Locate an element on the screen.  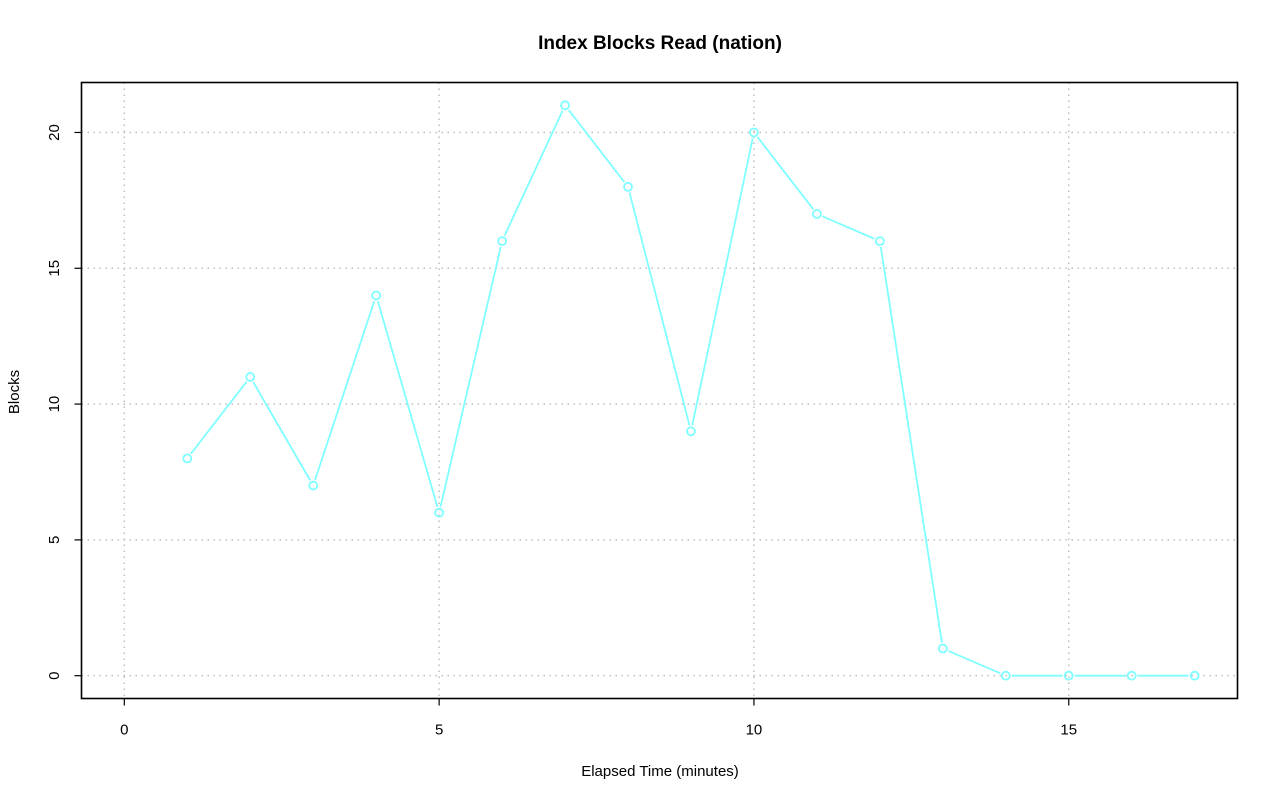
x-tick-label-2: 10 is located at coordinates (754, 730).